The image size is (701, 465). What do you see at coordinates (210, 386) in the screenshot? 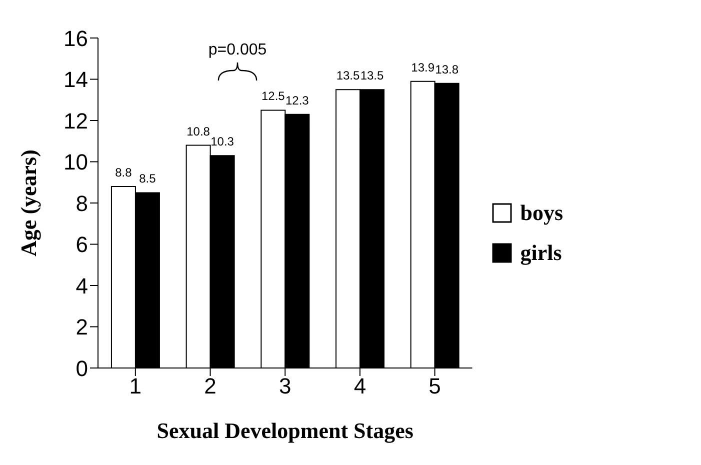
I see `x-tick-label: 2` at bounding box center [210, 386].